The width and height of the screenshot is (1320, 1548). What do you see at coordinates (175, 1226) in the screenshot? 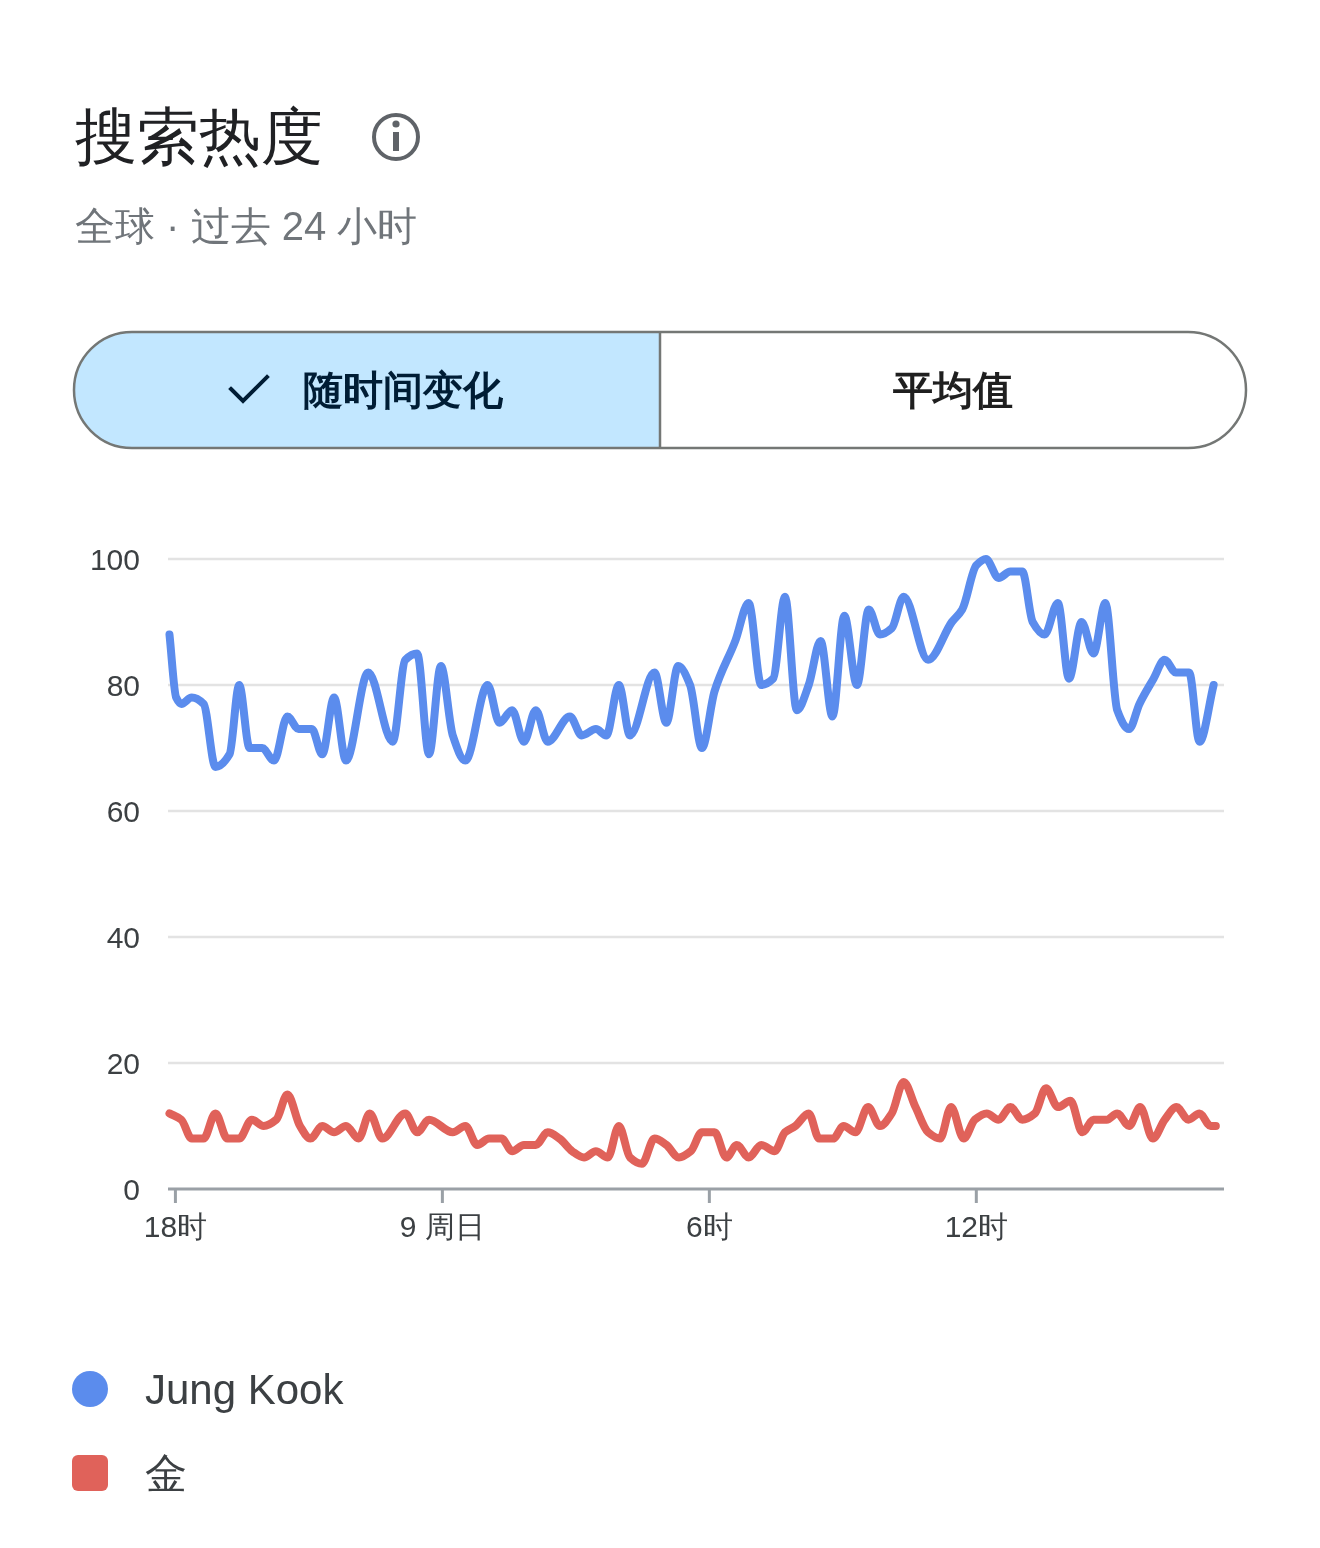
I see `x-tick-label: 18时` at bounding box center [175, 1226].